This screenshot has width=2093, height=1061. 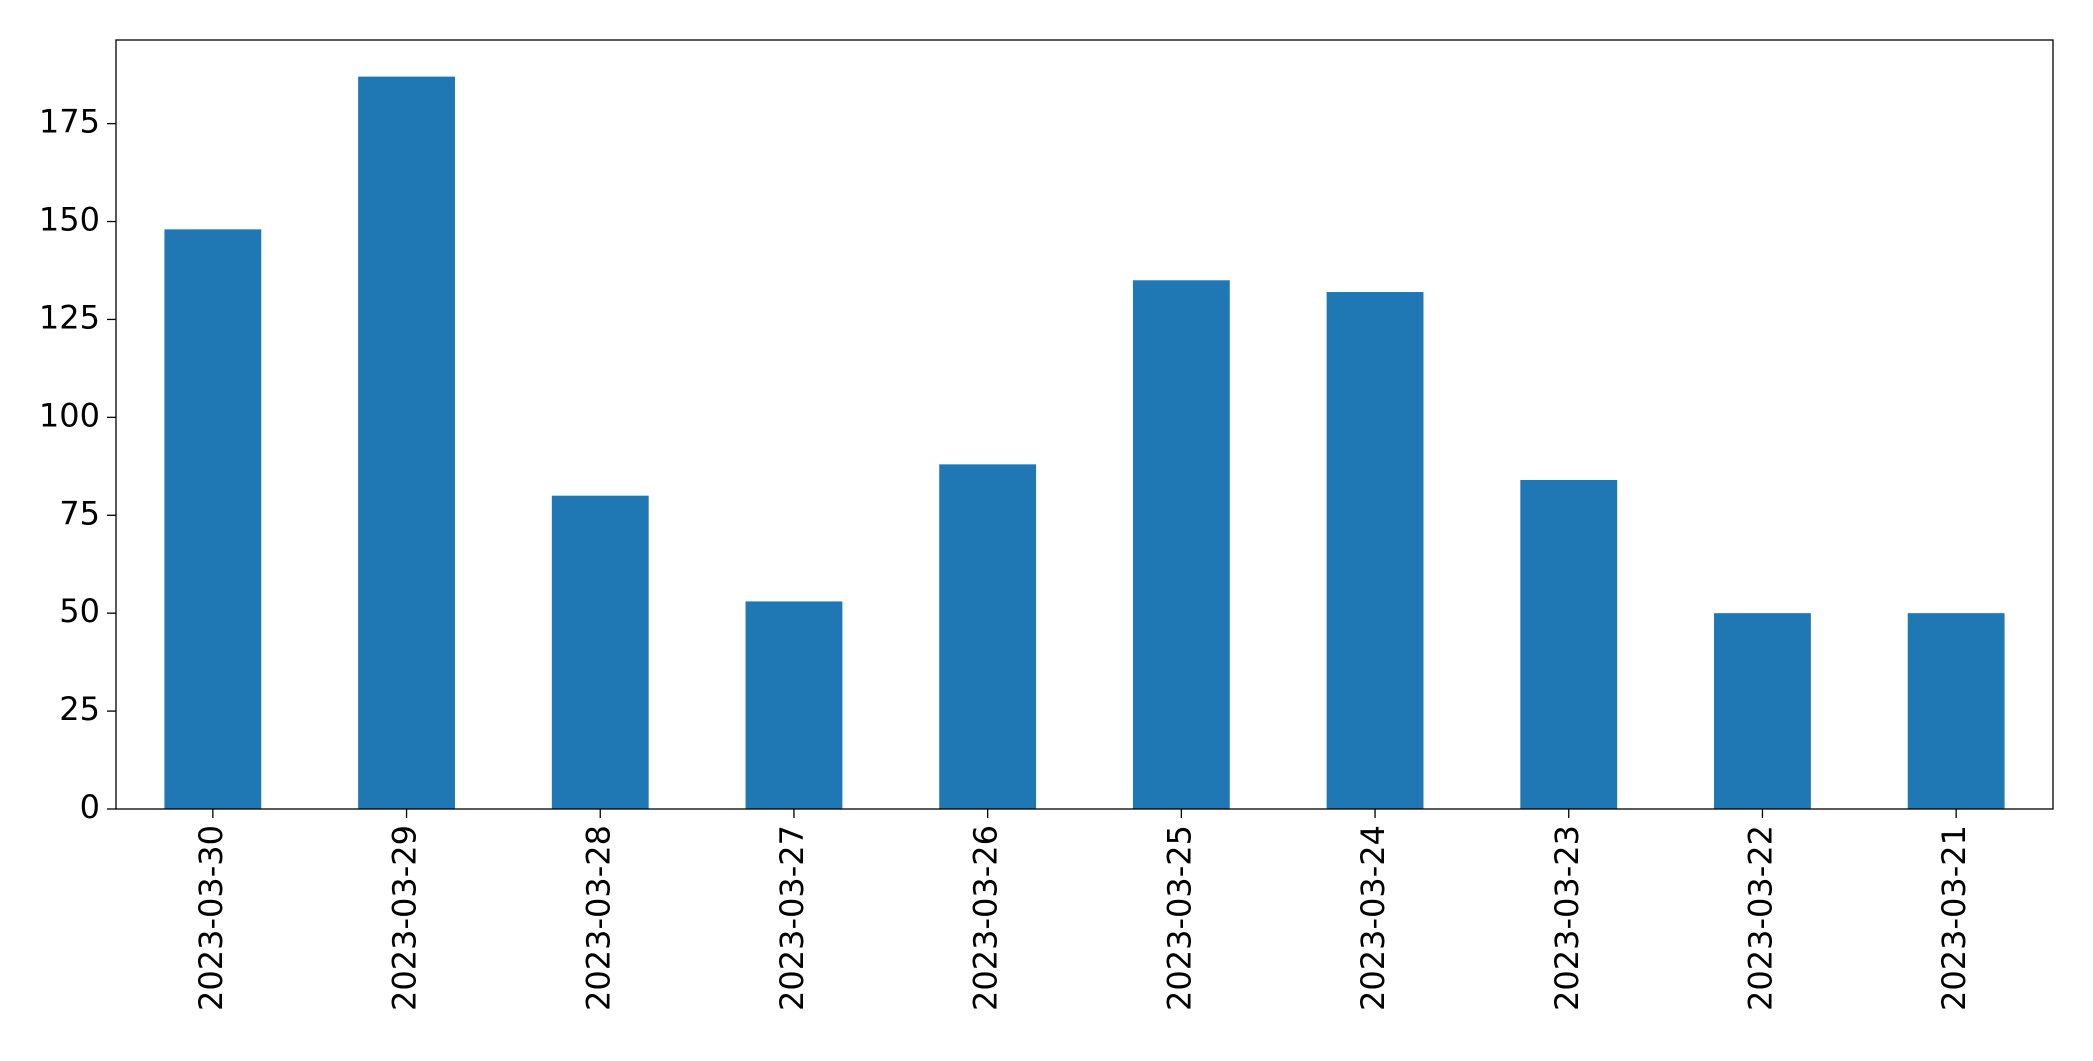 What do you see at coordinates (986, 918) in the screenshot?
I see `x-tick-label: 2023-03-26` at bounding box center [986, 918].